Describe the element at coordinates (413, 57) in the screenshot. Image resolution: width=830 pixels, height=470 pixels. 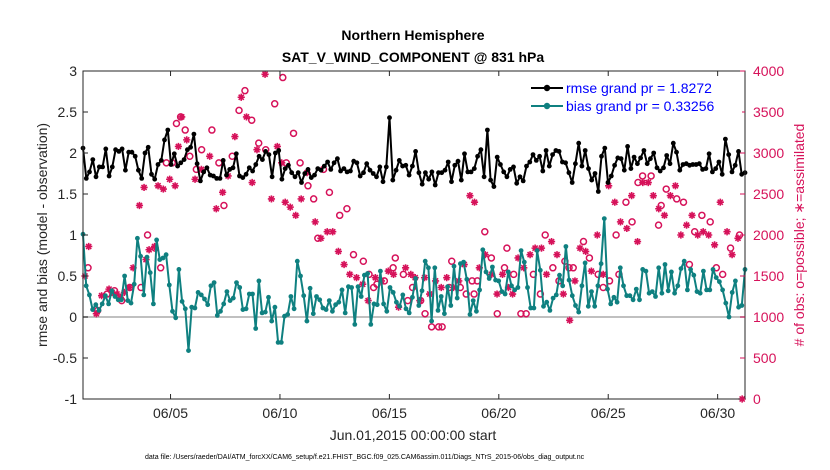
I see `chart-subtitle: SAT_V_WIND_COMPONENT @ 831 hPa` at that location.